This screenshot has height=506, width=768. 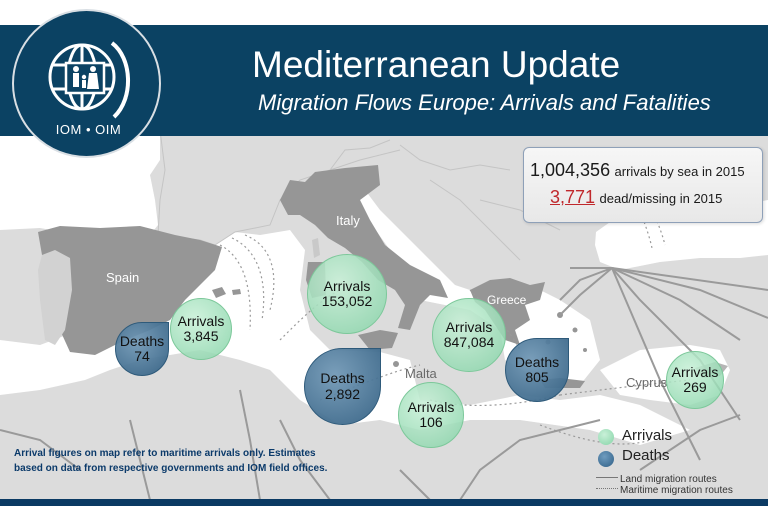 What do you see at coordinates (570, 170) in the screenshot?
I see `total-arrivals-value: 1,004,356` at bounding box center [570, 170].